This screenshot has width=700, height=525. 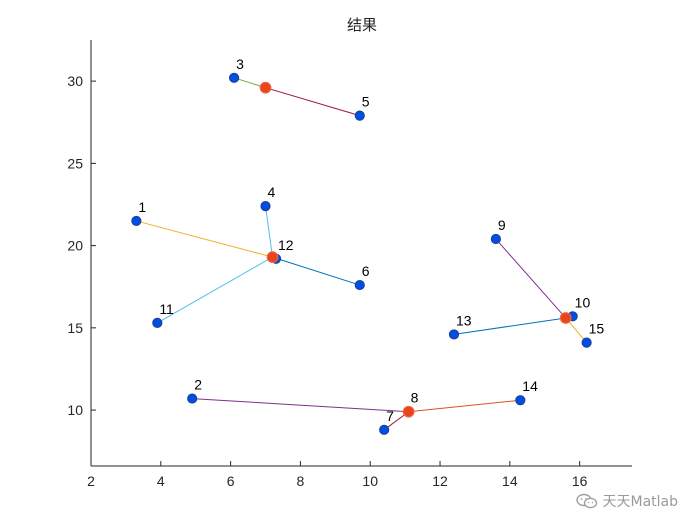 What do you see at coordinates (502, 225) in the screenshot?
I see `node-label-9: 9` at bounding box center [502, 225].